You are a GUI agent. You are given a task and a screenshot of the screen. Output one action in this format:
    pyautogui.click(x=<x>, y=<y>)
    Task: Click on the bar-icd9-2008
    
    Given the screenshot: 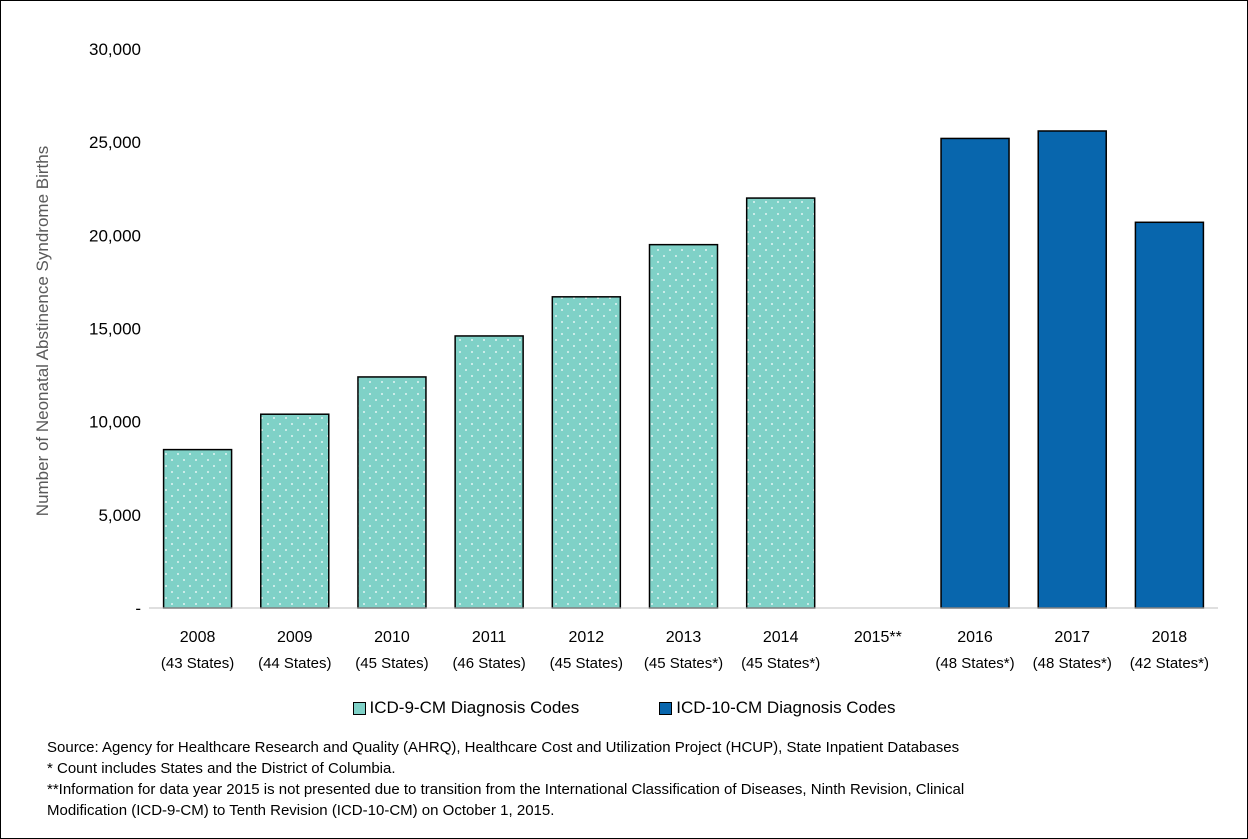 What is the action you would take?
    pyautogui.click(x=197, y=528)
    